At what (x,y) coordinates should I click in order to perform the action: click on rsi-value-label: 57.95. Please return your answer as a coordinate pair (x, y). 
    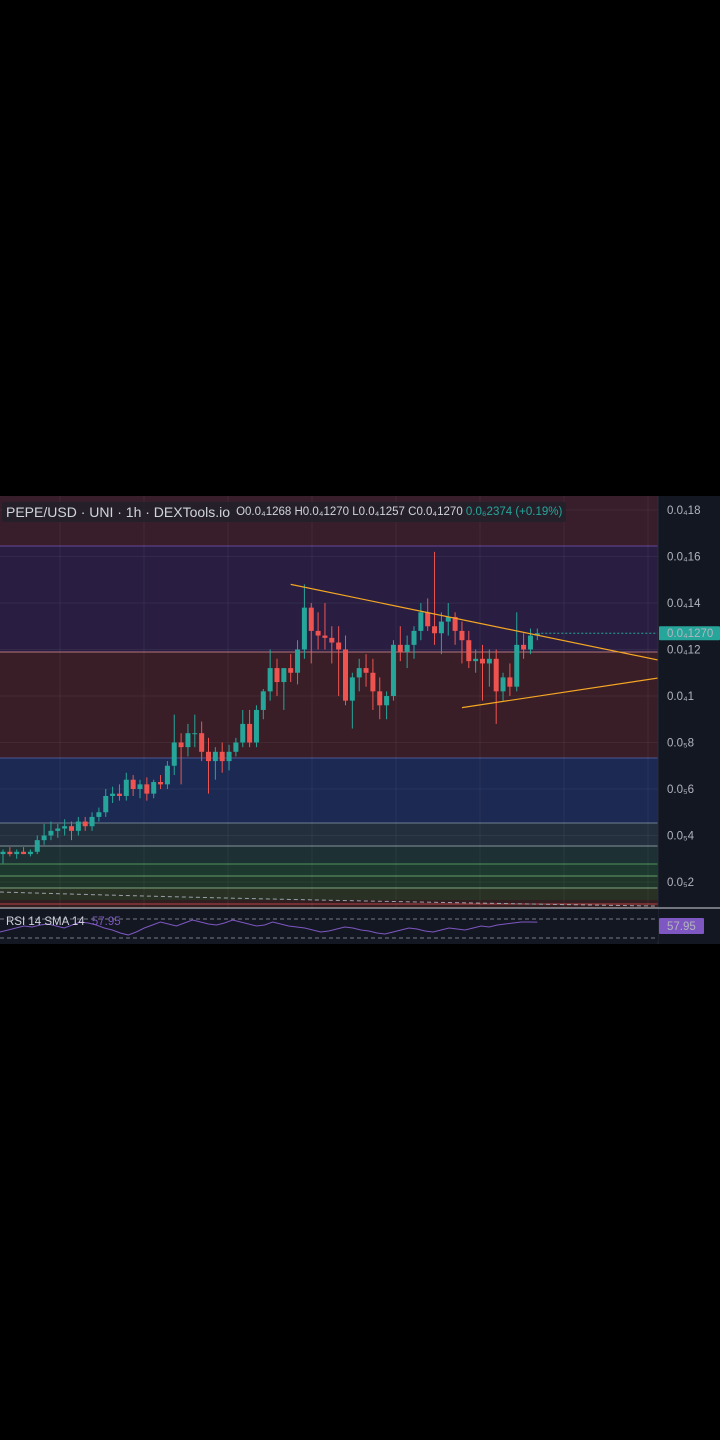
    Looking at the image, I should click on (681, 927).